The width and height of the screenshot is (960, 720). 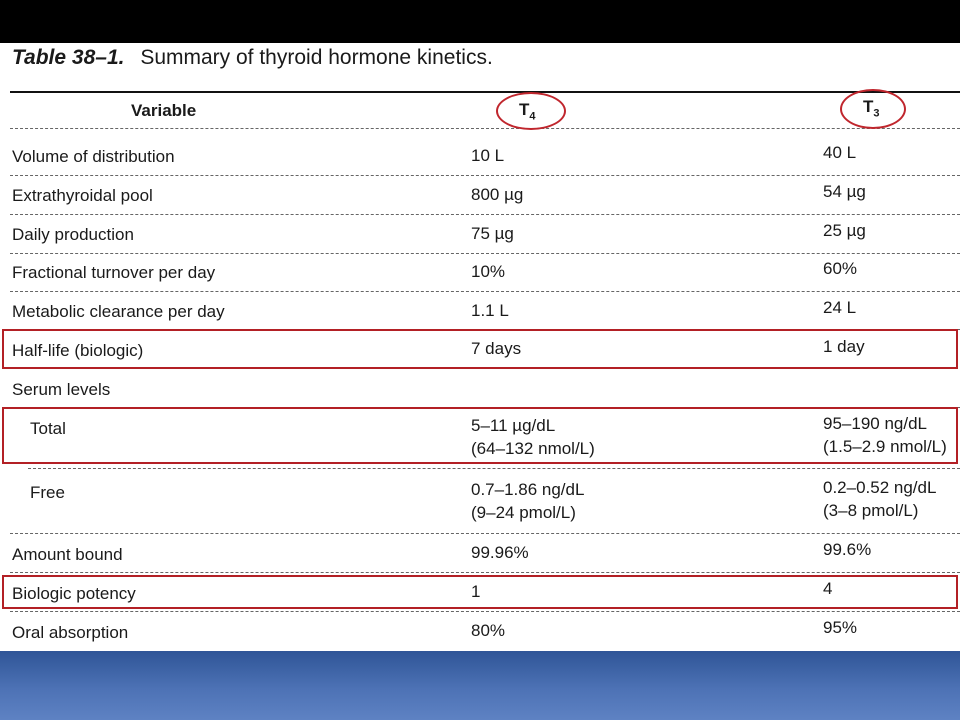 What do you see at coordinates (74, 593) in the screenshot?
I see `row-label: Biologic potency` at bounding box center [74, 593].